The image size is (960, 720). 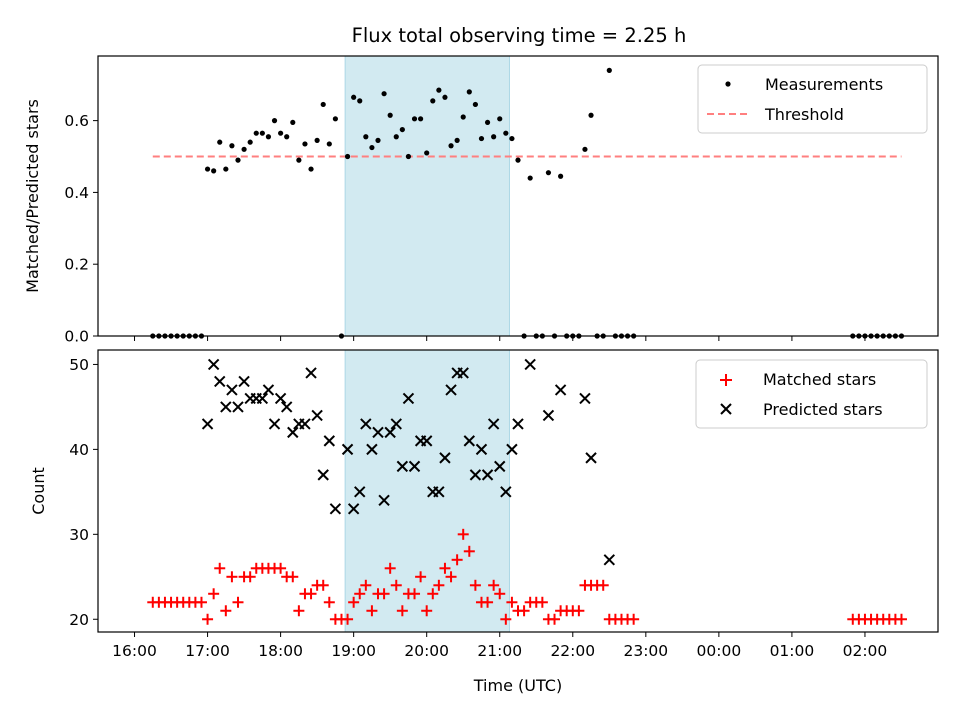 What do you see at coordinates (81, 229) in the screenshot?
I see `top-y-axis: 0.0 0.2 0.4 0.6` at bounding box center [81, 229].